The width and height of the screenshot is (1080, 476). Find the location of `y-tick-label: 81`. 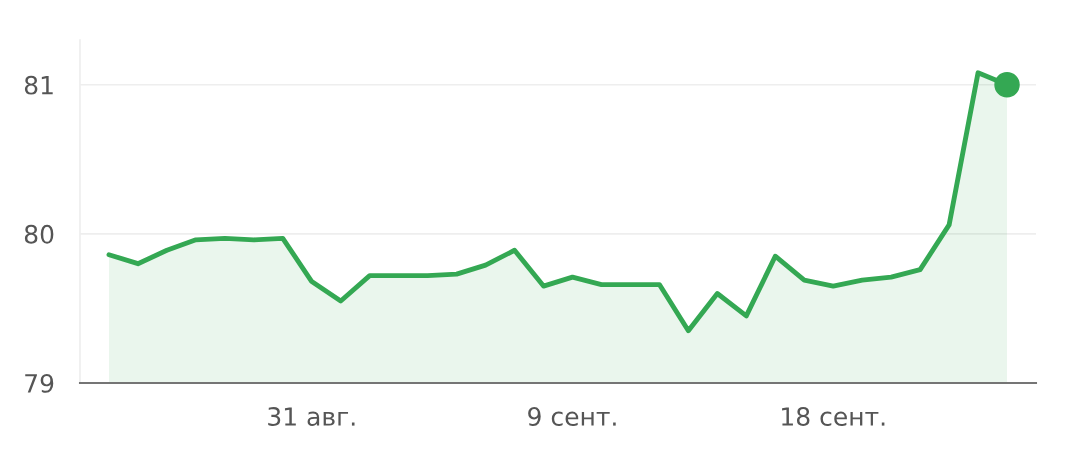

y-tick-label: 81 is located at coordinates (38, 85).